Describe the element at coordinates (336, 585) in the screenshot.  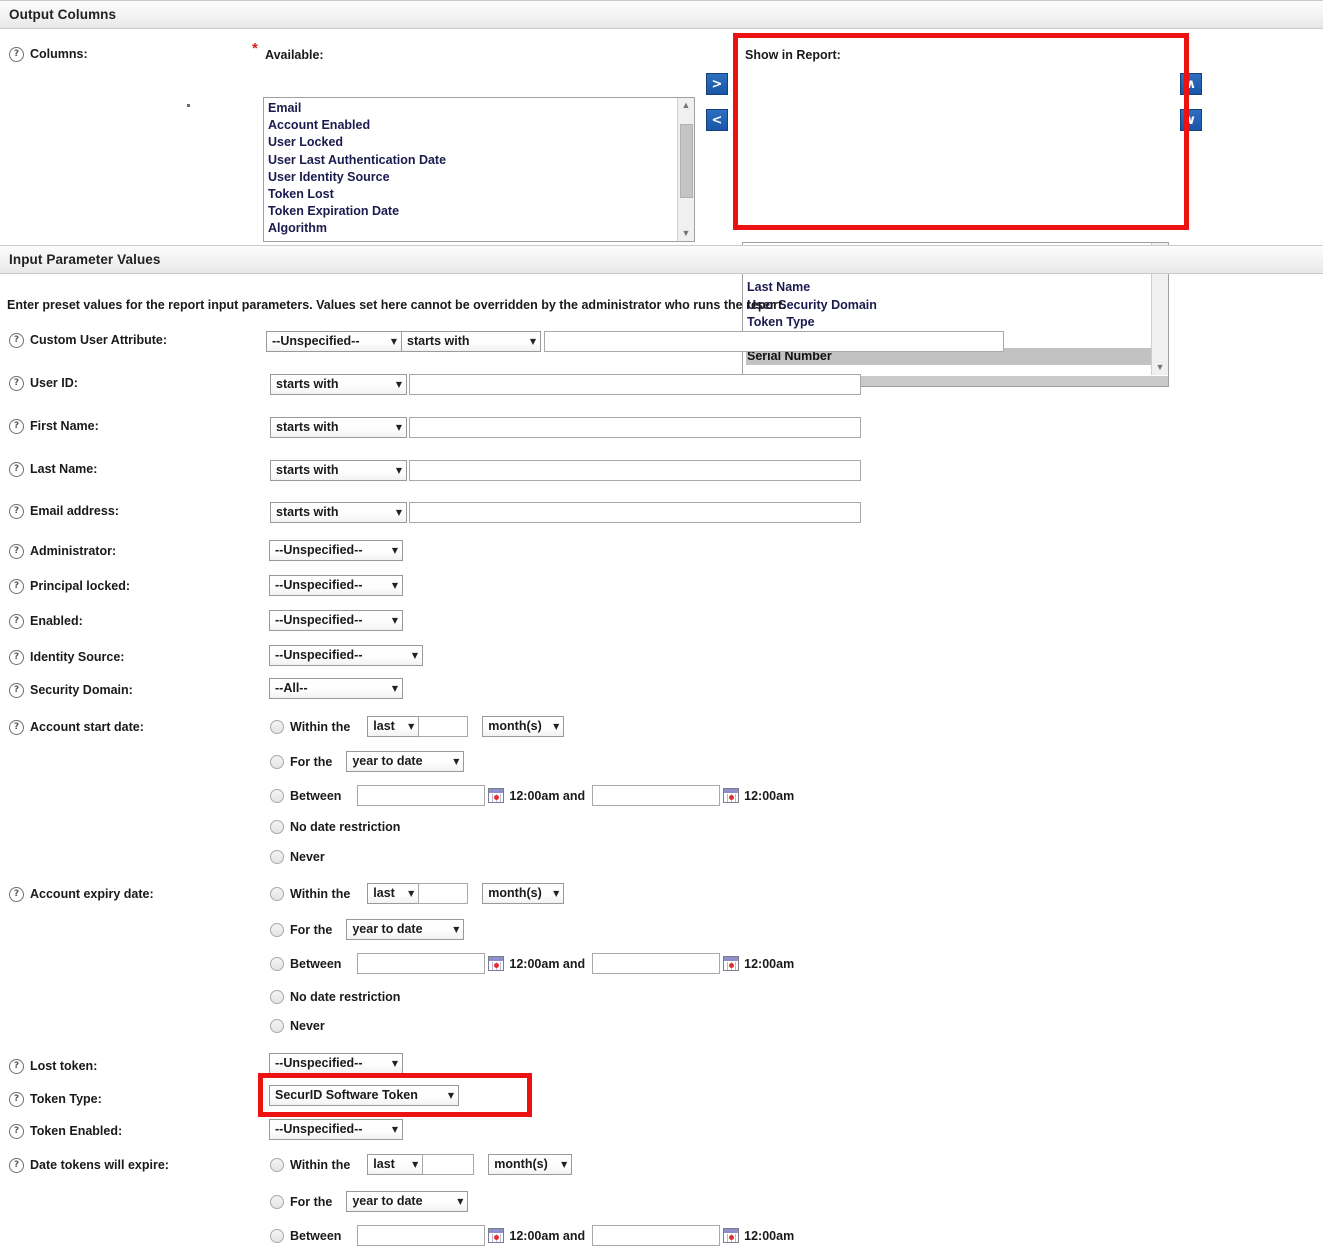
I see `principal-locked-select: --Unspecified-- ▼` at that location.